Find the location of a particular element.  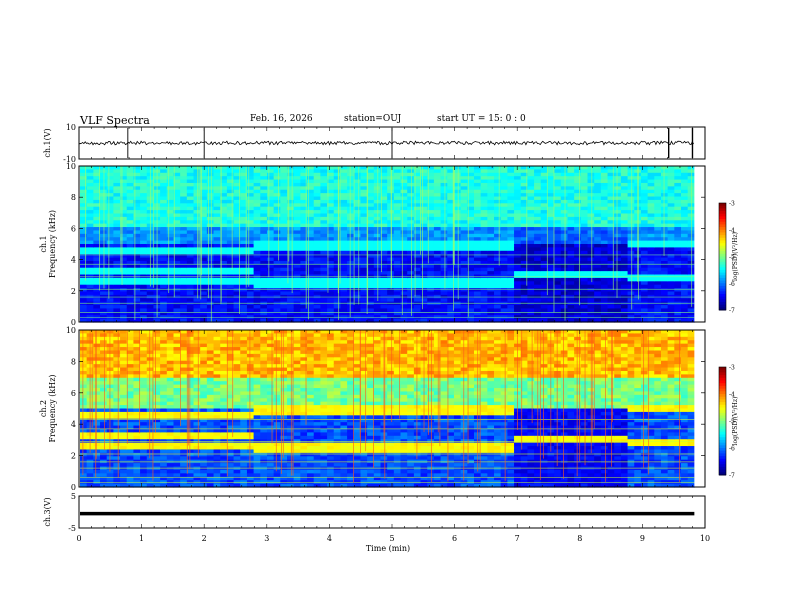

spec2-colorbar-tick: -6 is located at coordinates (732, 449).